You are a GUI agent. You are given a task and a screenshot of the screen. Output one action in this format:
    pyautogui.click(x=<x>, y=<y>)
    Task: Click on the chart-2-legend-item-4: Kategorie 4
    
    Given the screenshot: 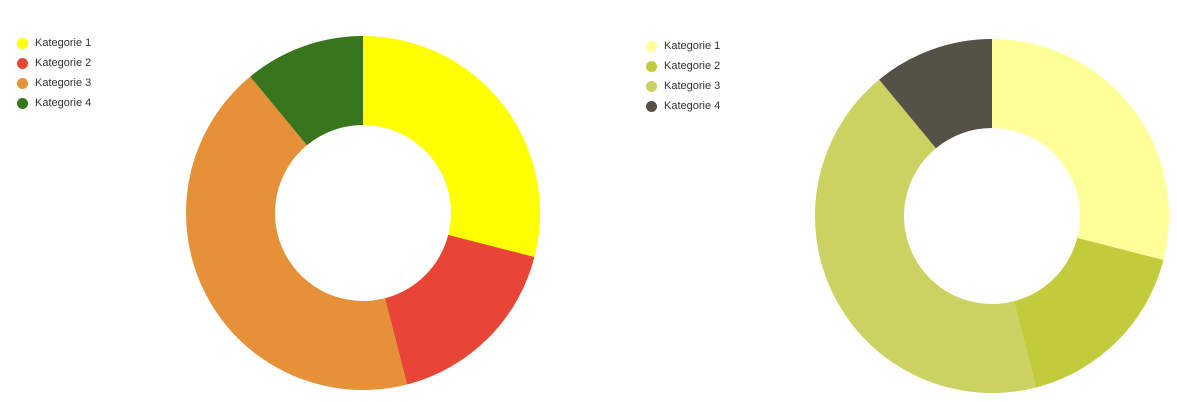 What is the action you would take?
    pyautogui.click(x=683, y=106)
    